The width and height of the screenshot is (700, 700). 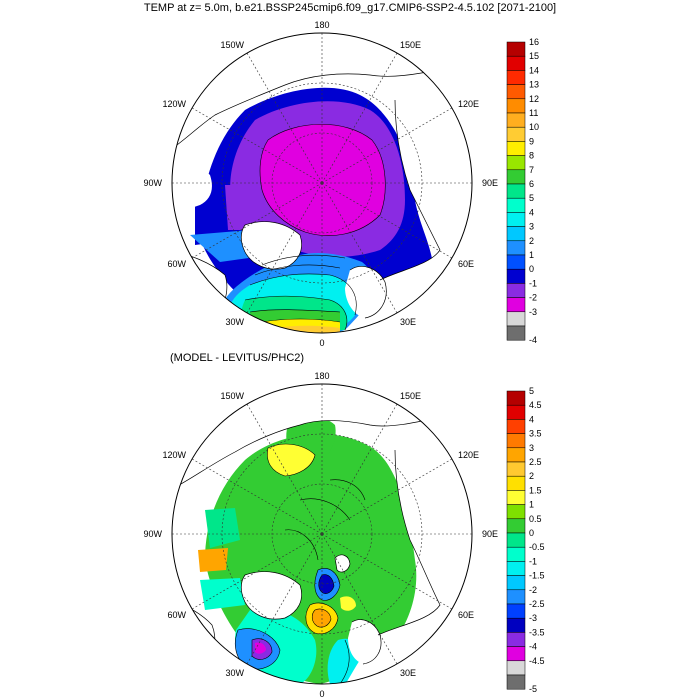 What do you see at coordinates (534, 85) in the screenshot?
I see `top-colorbar-label: 13` at bounding box center [534, 85].